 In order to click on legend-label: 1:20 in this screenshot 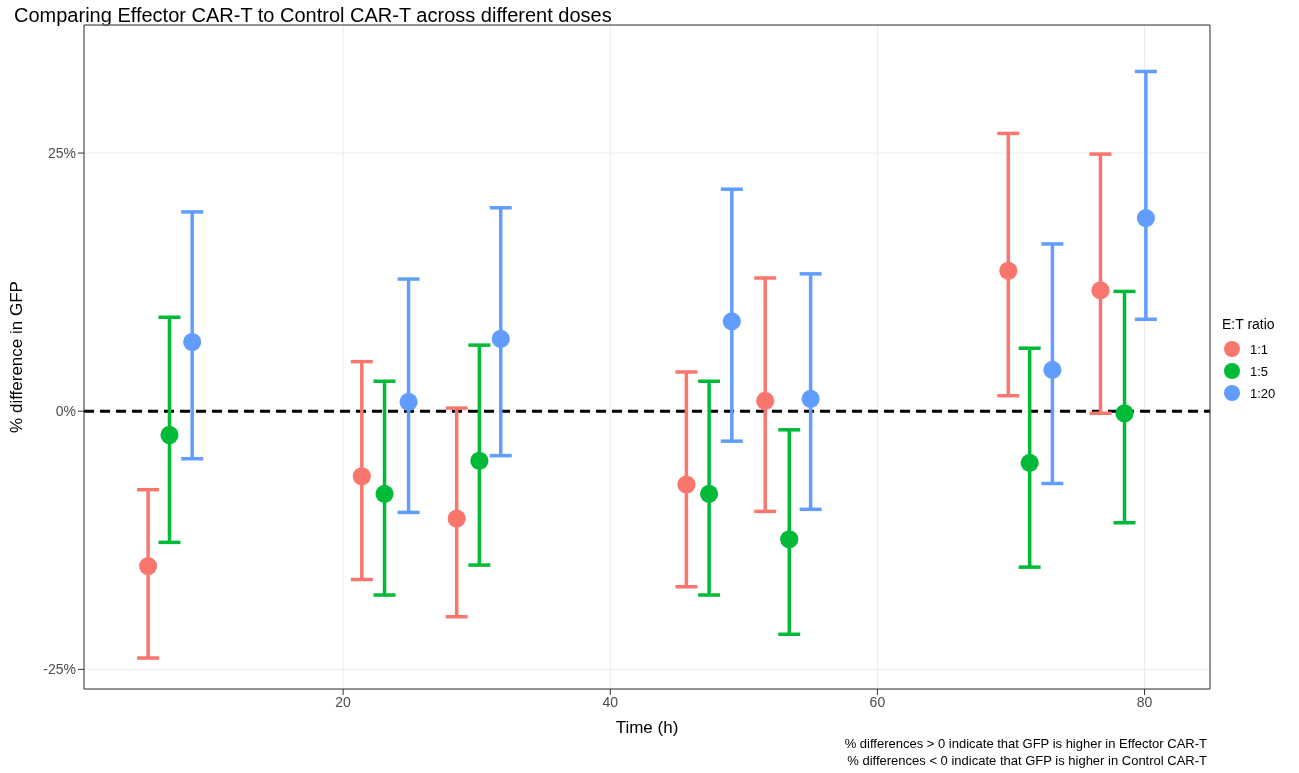, I will do `click(1263, 393)`.